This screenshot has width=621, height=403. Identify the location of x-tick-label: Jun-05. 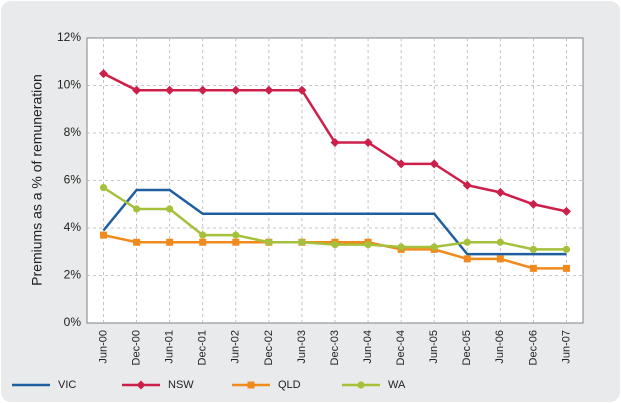
(434, 347).